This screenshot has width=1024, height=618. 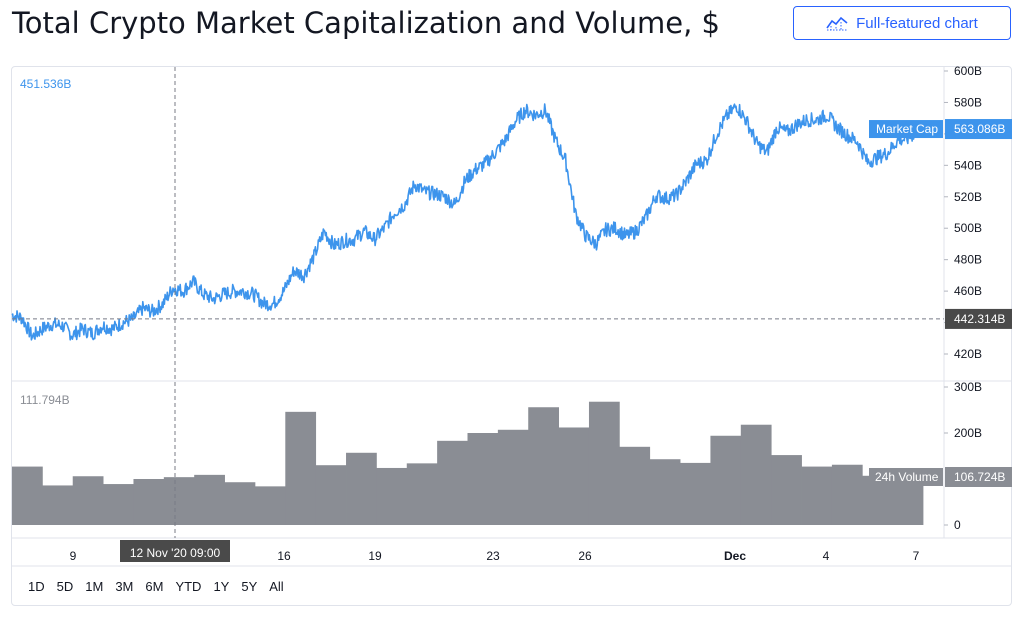 I want to click on volume-last-tag, so click(x=978, y=477).